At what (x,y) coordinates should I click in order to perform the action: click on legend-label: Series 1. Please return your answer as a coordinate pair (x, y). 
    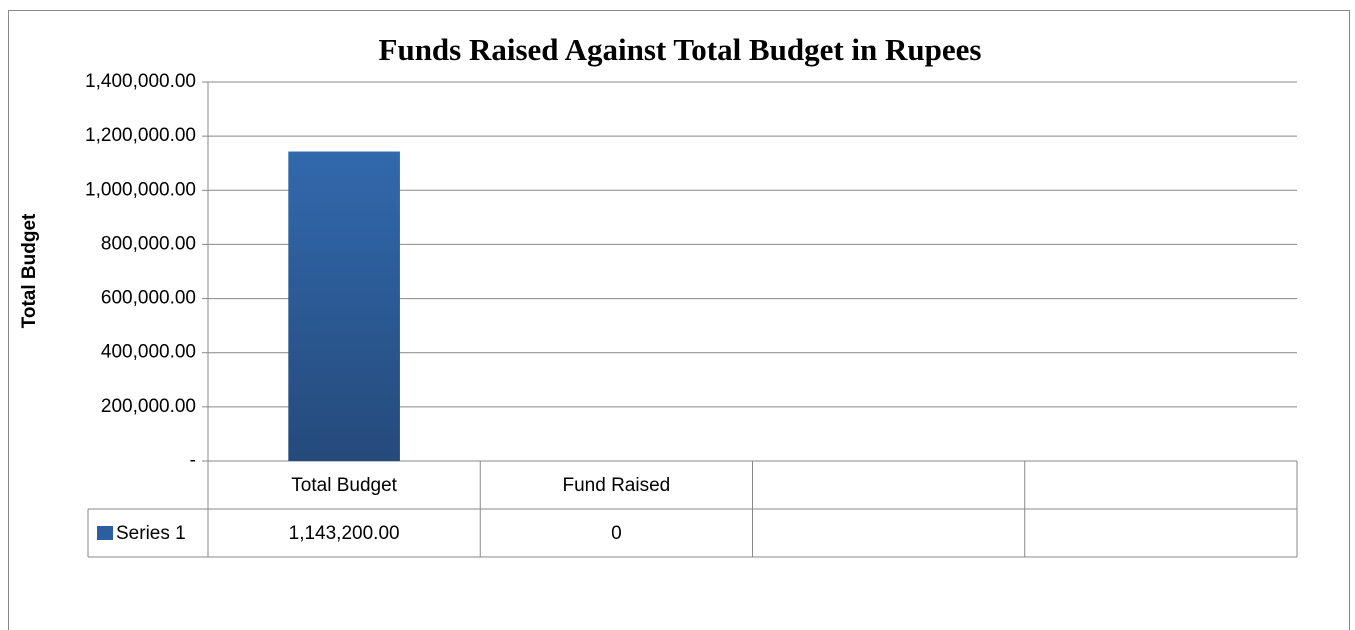
    Looking at the image, I should click on (151, 533).